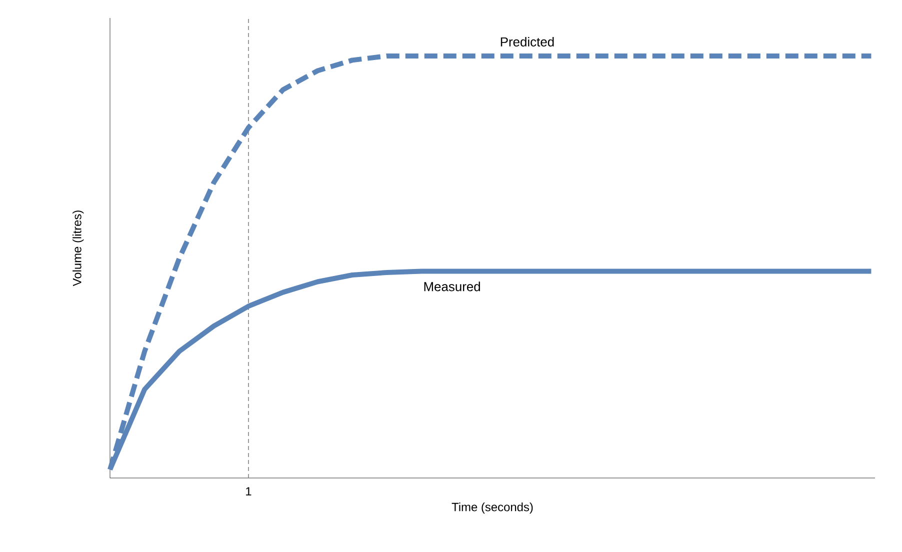 The height and width of the screenshot is (552, 902). Describe the element at coordinates (249, 491) in the screenshot. I see `text: 1` at that location.